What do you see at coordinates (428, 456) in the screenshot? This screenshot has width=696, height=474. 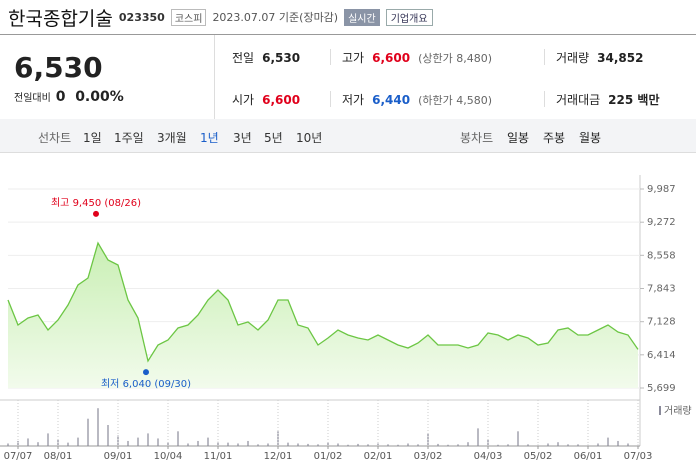 I see `x-tick-label: 03/02` at bounding box center [428, 456].